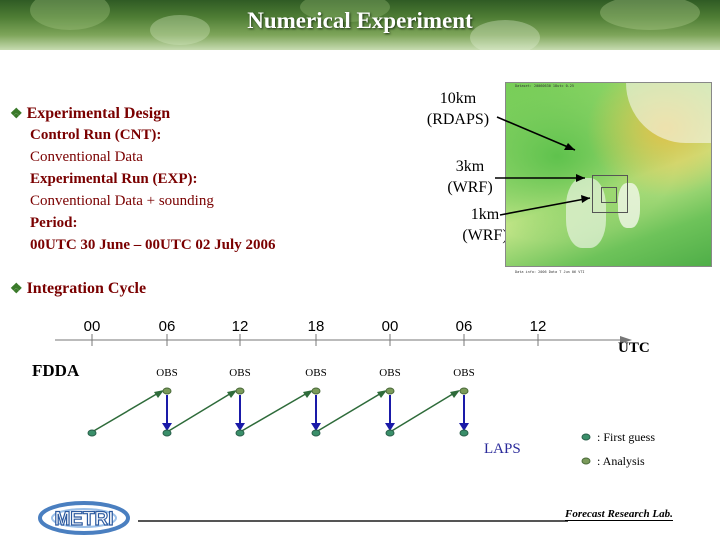 The height and width of the screenshot is (540, 720). Describe the element at coordinates (114, 179) in the screenshot. I see `design-line: Experimental Run (EXP):` at that location.